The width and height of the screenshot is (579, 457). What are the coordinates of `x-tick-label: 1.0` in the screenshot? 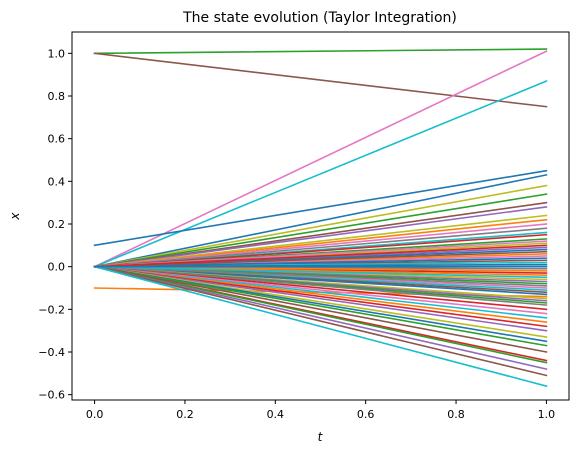 It's located at (547, 414).